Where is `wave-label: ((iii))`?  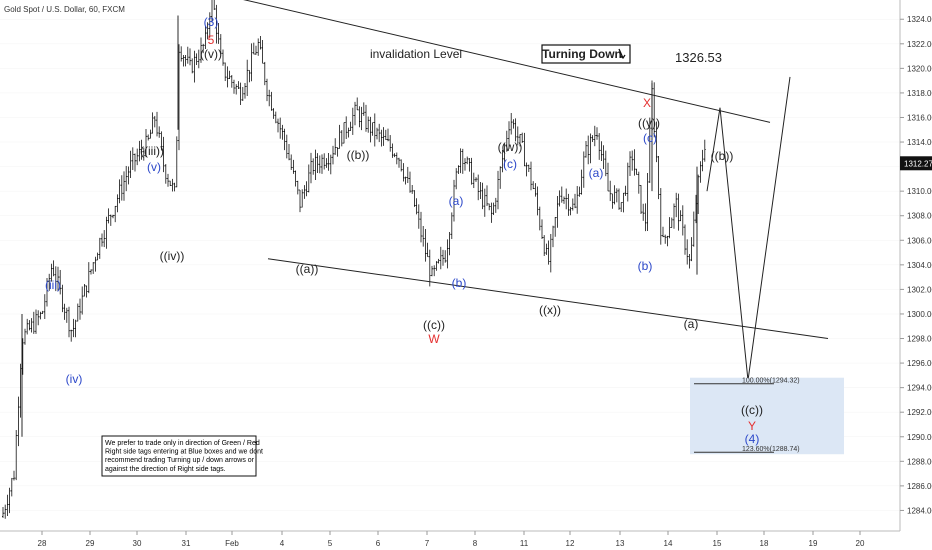
wave-label: ((iii)) is located at coordinates (152, 151).